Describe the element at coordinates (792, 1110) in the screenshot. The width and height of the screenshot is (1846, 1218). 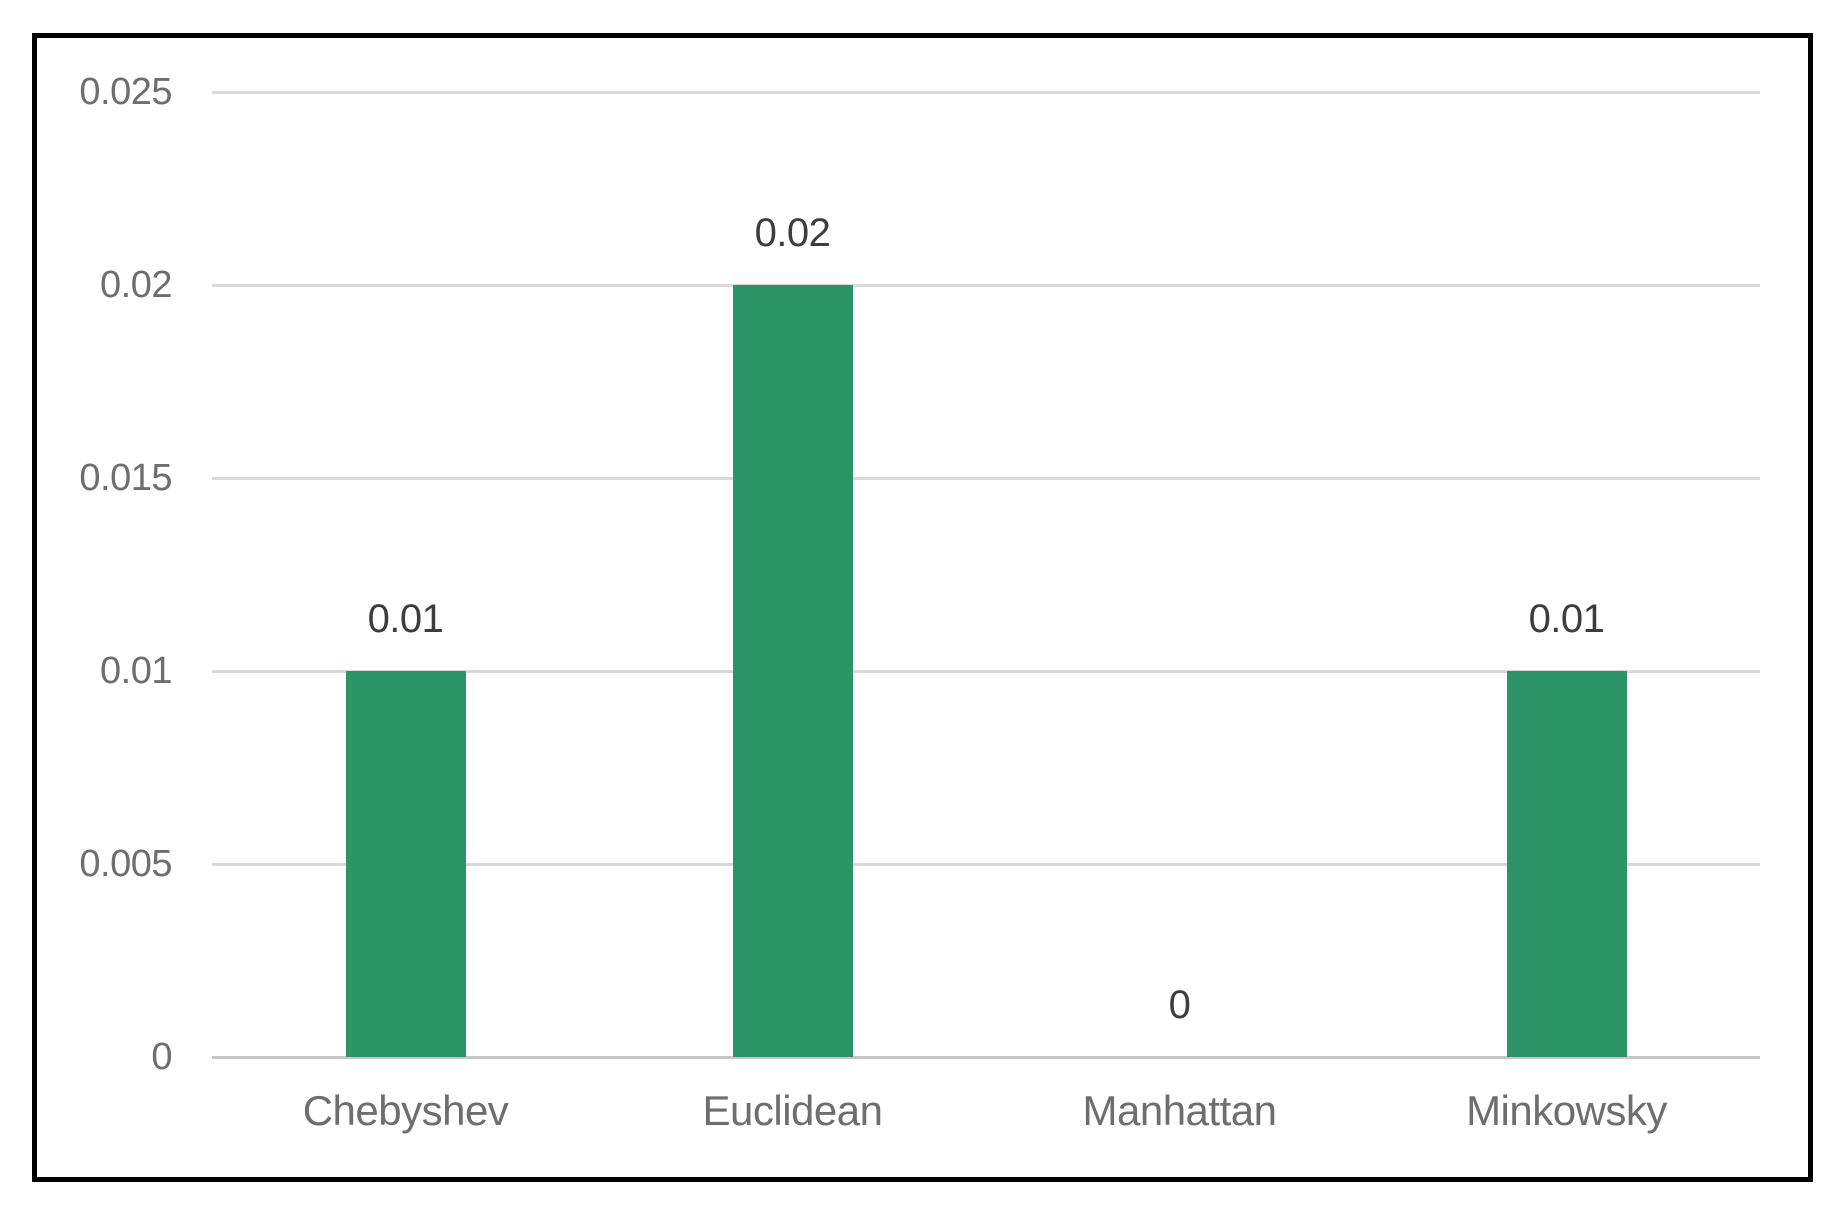
I see `x-tick-label-euclidean: Euclidean` at that location.